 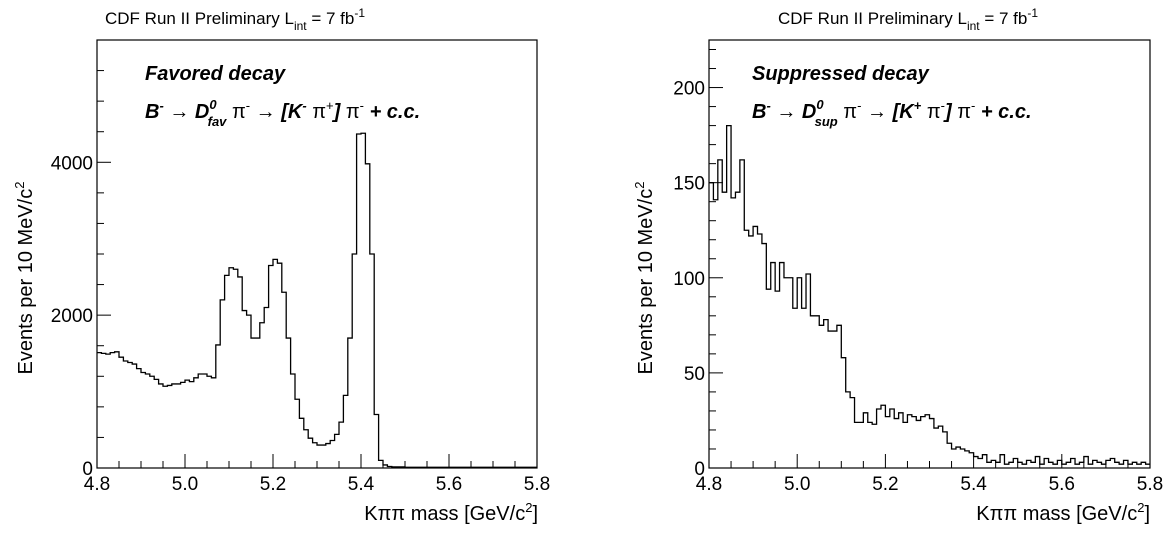 What do you see at coordinates (892, 113) in the screenshot?
I see `decay-formula-right: B- → D0 sup π- → [K+ π-] π- + c.c.` at bounding box center [892, 113].